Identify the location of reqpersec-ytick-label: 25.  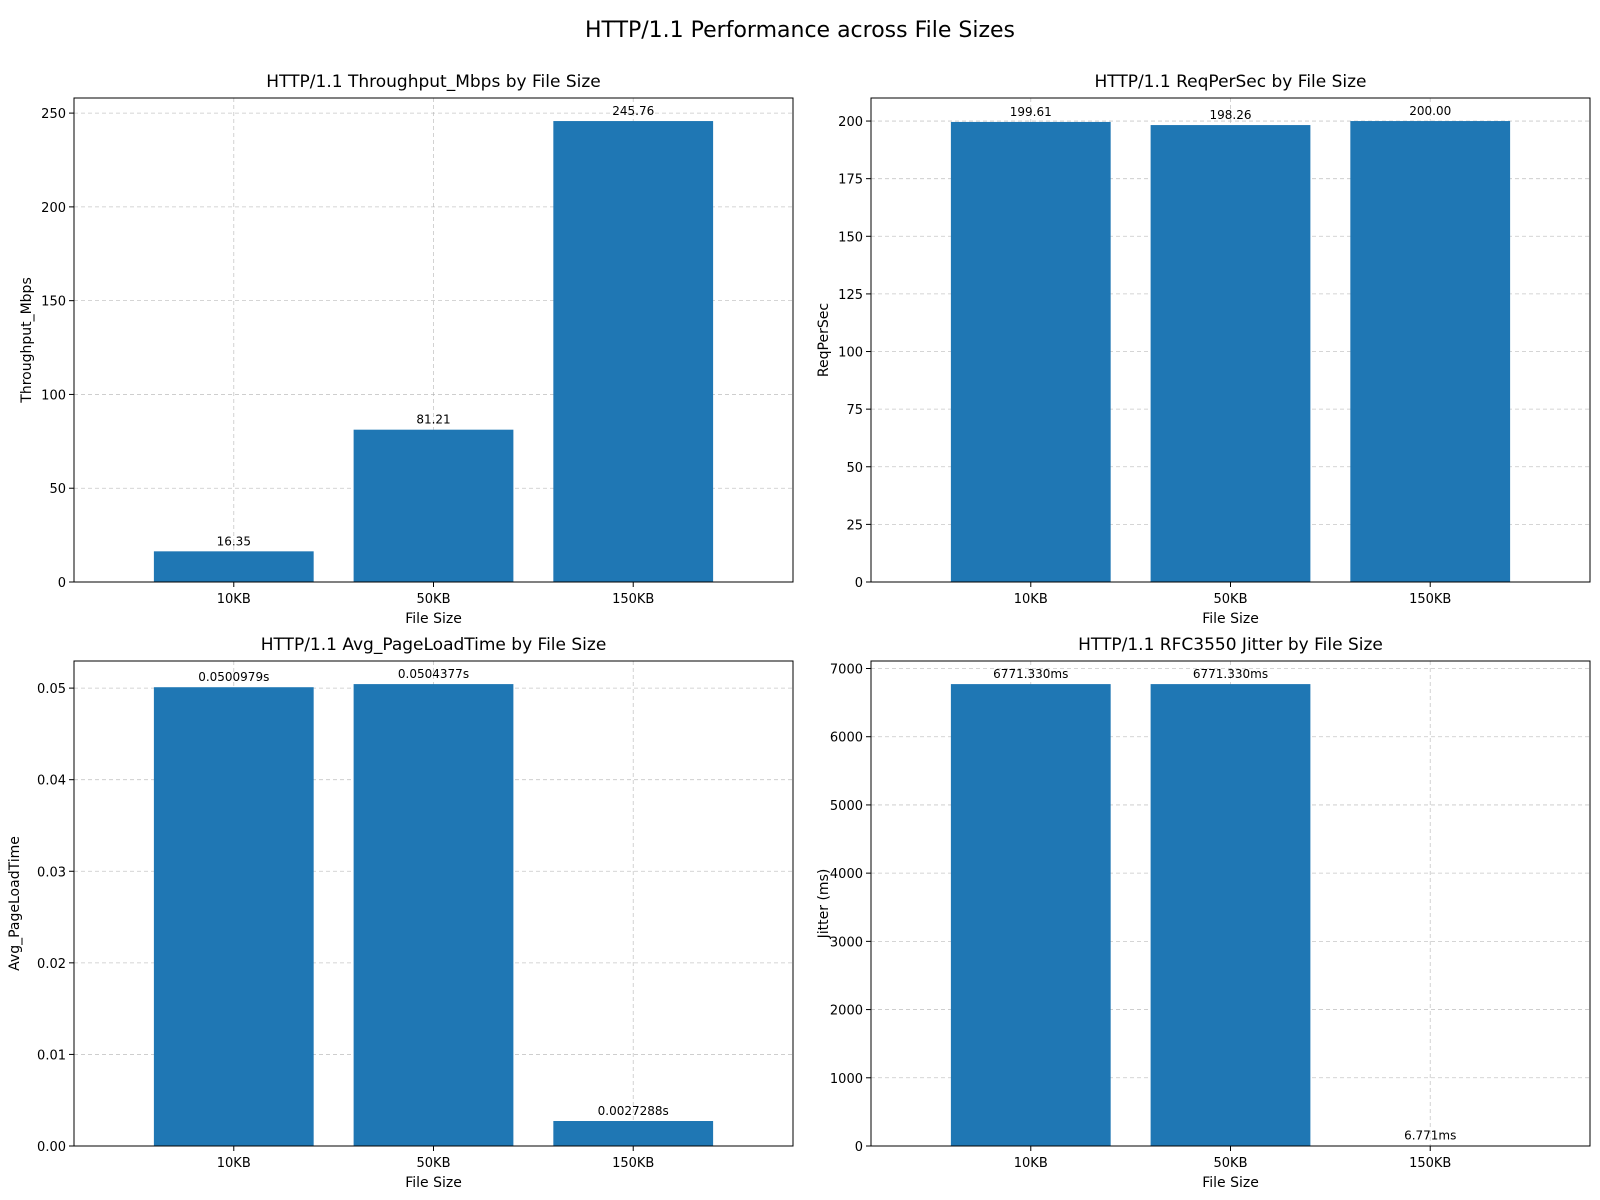
(854, 525).